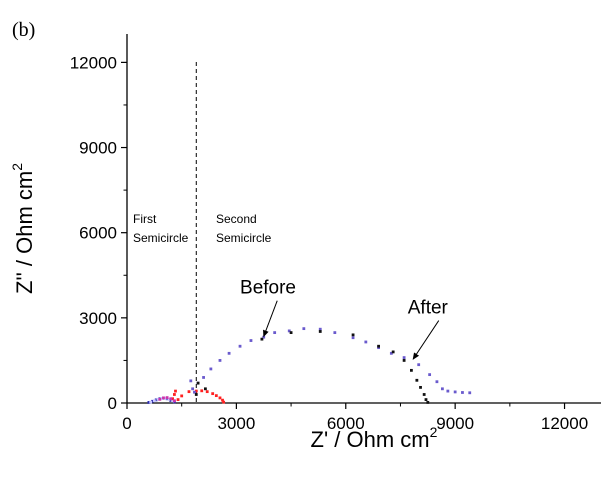  What do you see at coordinates (126, 423) in the screenshot?
I see `x-tick-label: 0` at bounding box center [126, 423].